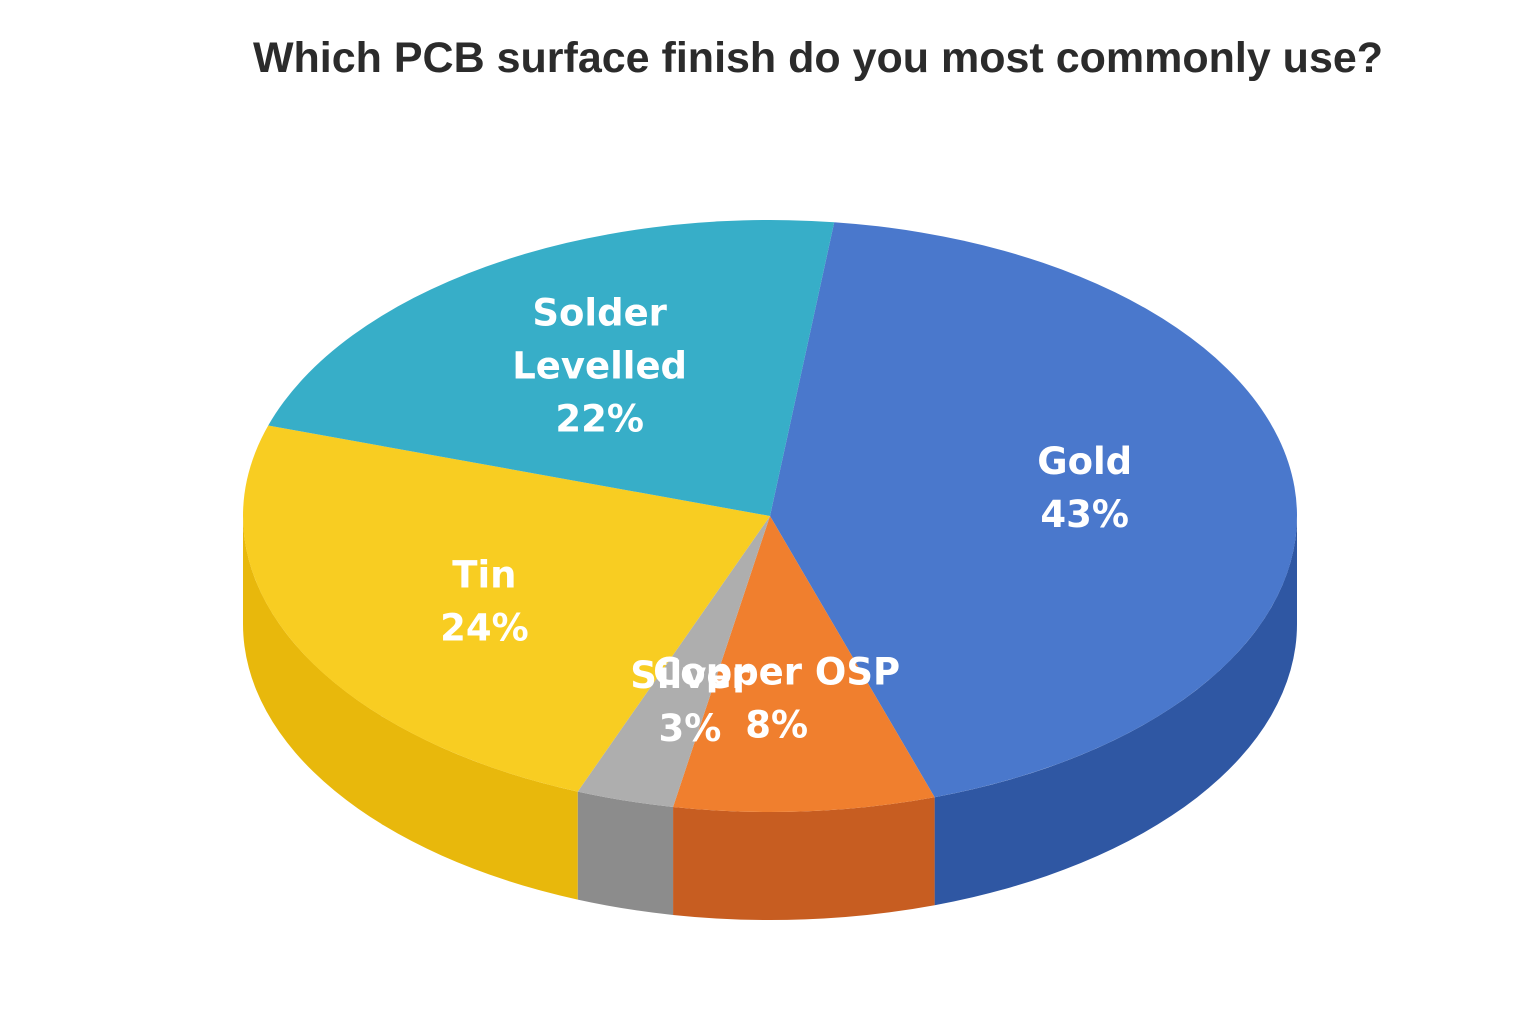 This screenshot has height=1024, width=1536. Describe the element at coordinates (690, 675) in the screenshot. I see `slice-name-label: Silver` at that location.